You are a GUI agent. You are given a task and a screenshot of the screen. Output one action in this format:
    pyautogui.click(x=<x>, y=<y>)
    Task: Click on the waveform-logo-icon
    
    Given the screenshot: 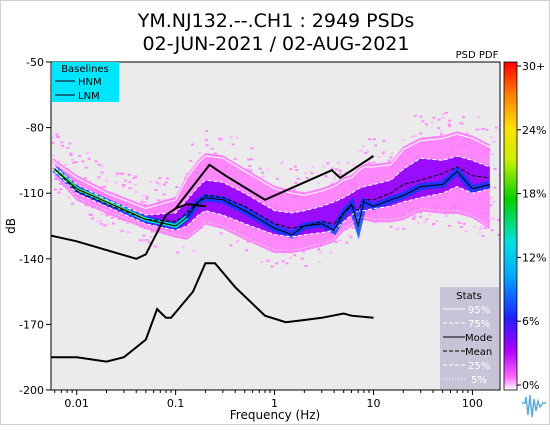 What is the action you would take?
    pyautogui.click(x=534, y=406)
    